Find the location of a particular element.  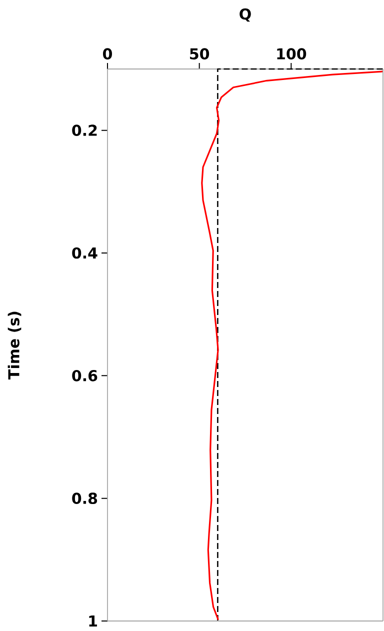

y-tick-label: 0.4 is located at coordinates (85, 253).